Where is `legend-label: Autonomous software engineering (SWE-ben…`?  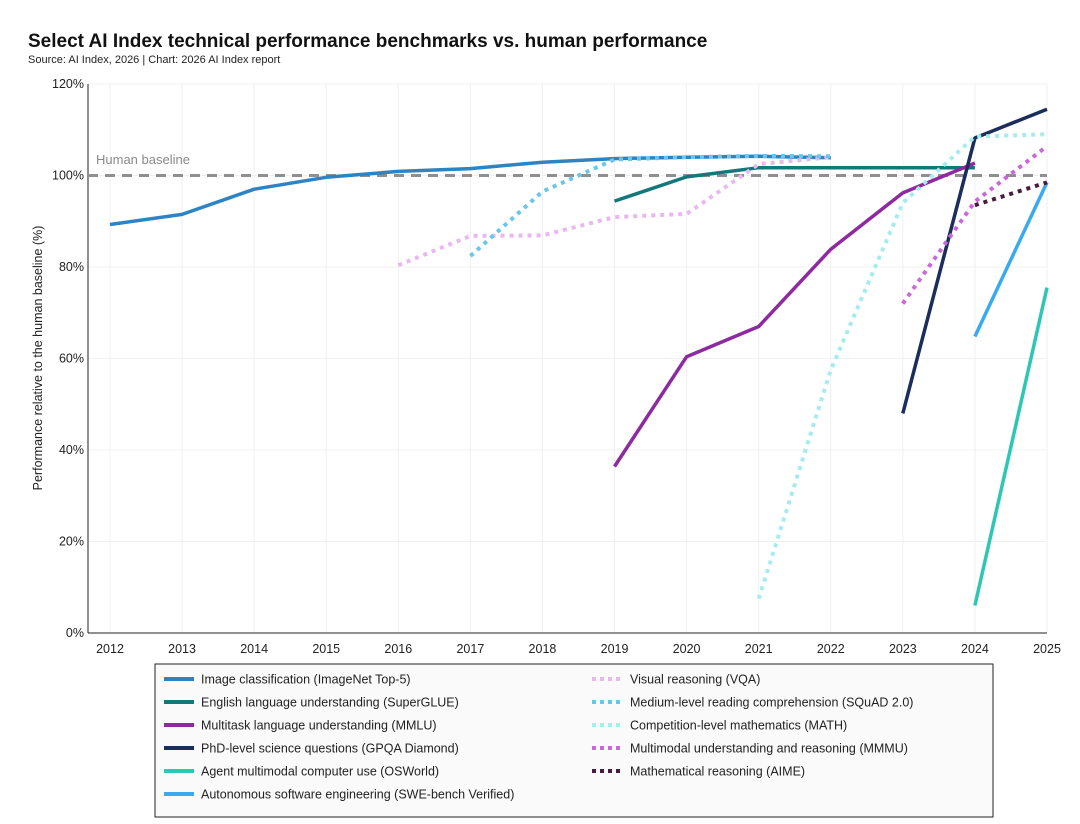
legend-label: Autonomous software engineering (SWE-ben… is located at coordinates (357, 795).